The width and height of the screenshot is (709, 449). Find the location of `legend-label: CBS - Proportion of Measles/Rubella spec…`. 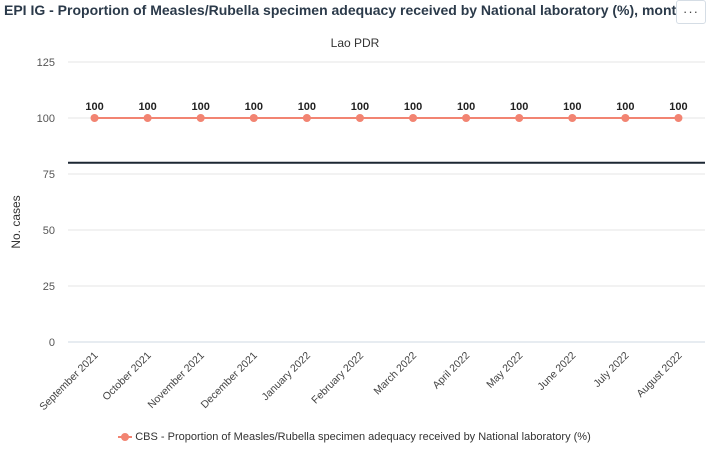

legend-label: CBS - Proportion of Measles/Rubella spec… is located at coordinates (363, 437).